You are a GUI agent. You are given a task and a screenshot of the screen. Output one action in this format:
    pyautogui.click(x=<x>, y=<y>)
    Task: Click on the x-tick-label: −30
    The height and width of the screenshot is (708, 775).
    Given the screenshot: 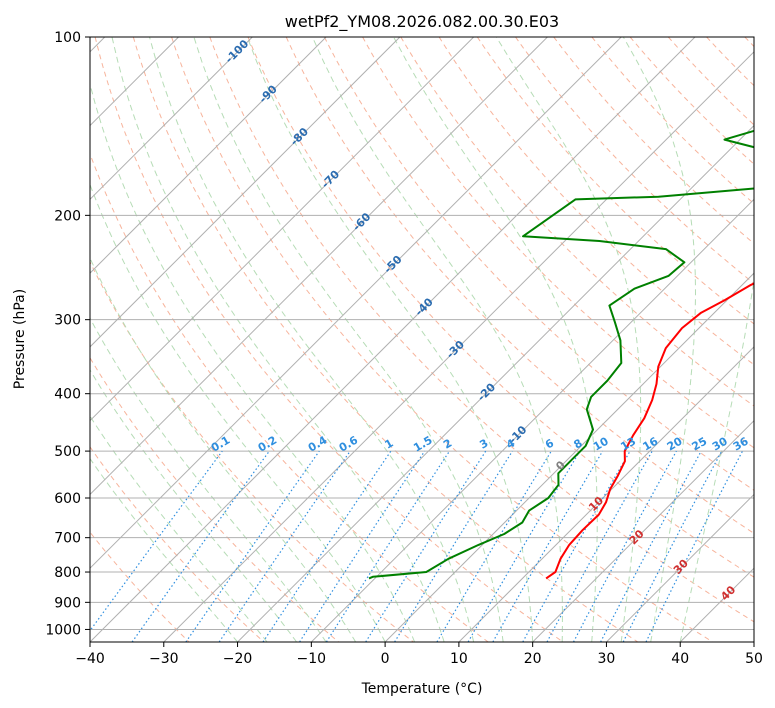 What is the action you would take?
    pyautogui.click(x=164, y=659)
    